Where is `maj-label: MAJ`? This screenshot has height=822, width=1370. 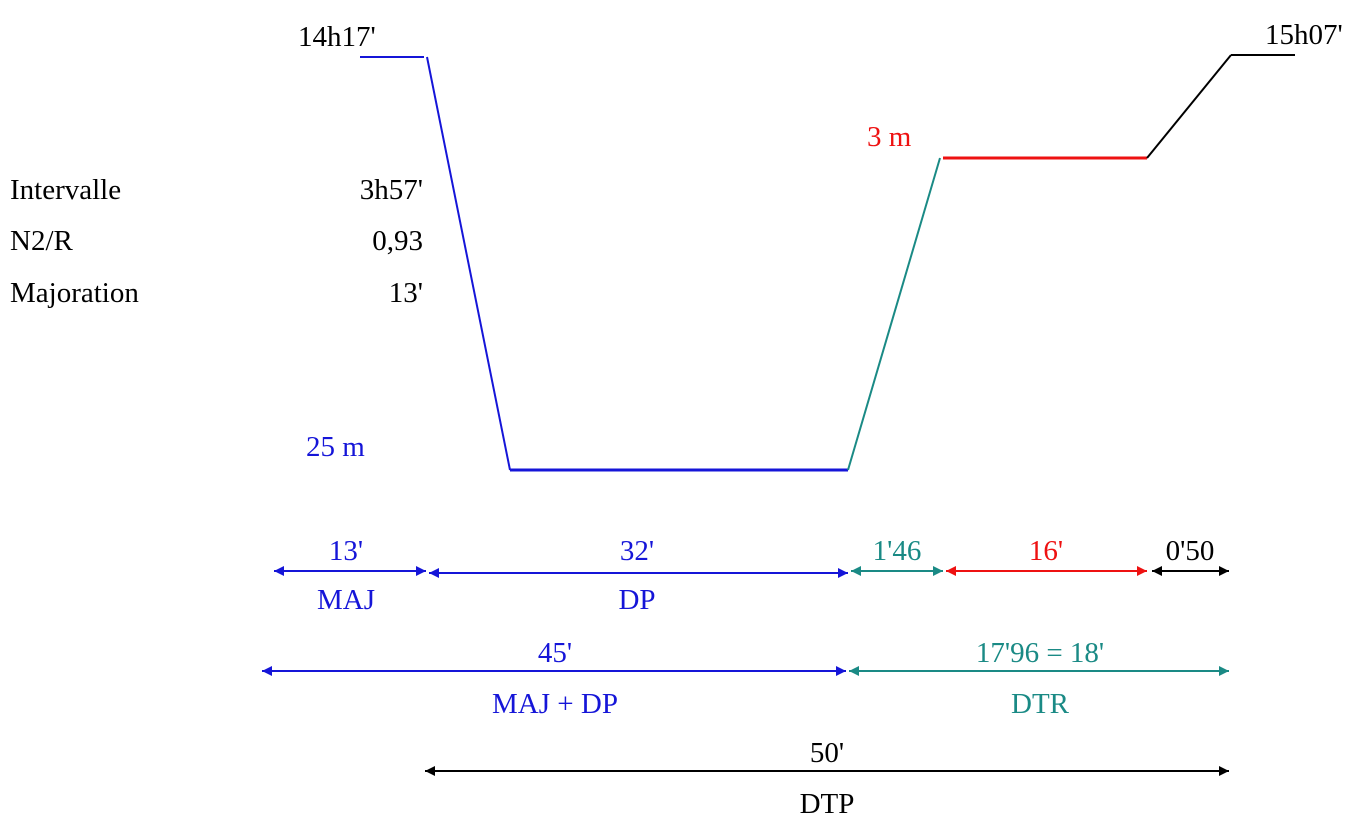 maj-label: MAJ is located at coordinates (346, 600).